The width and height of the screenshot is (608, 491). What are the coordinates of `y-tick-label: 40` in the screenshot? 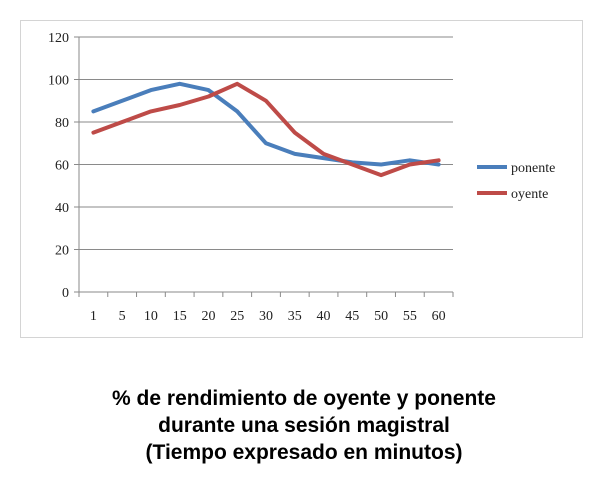 It's located at (62, 208).